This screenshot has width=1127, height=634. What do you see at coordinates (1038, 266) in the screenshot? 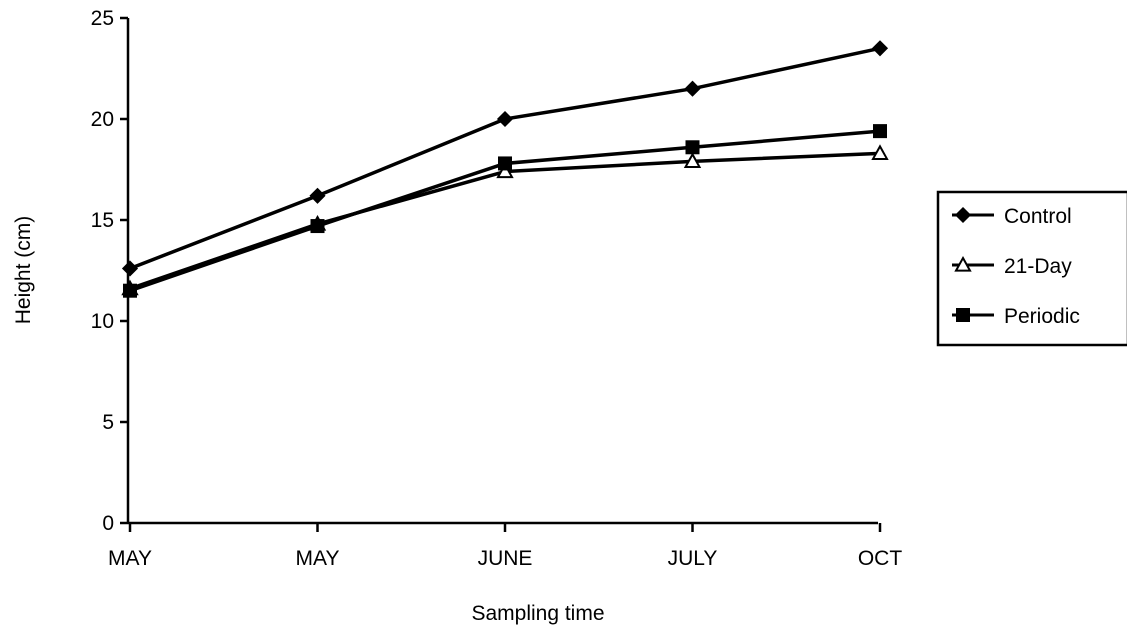
I see `legend-label: 21-Day` at bounding box center [1038, 266].